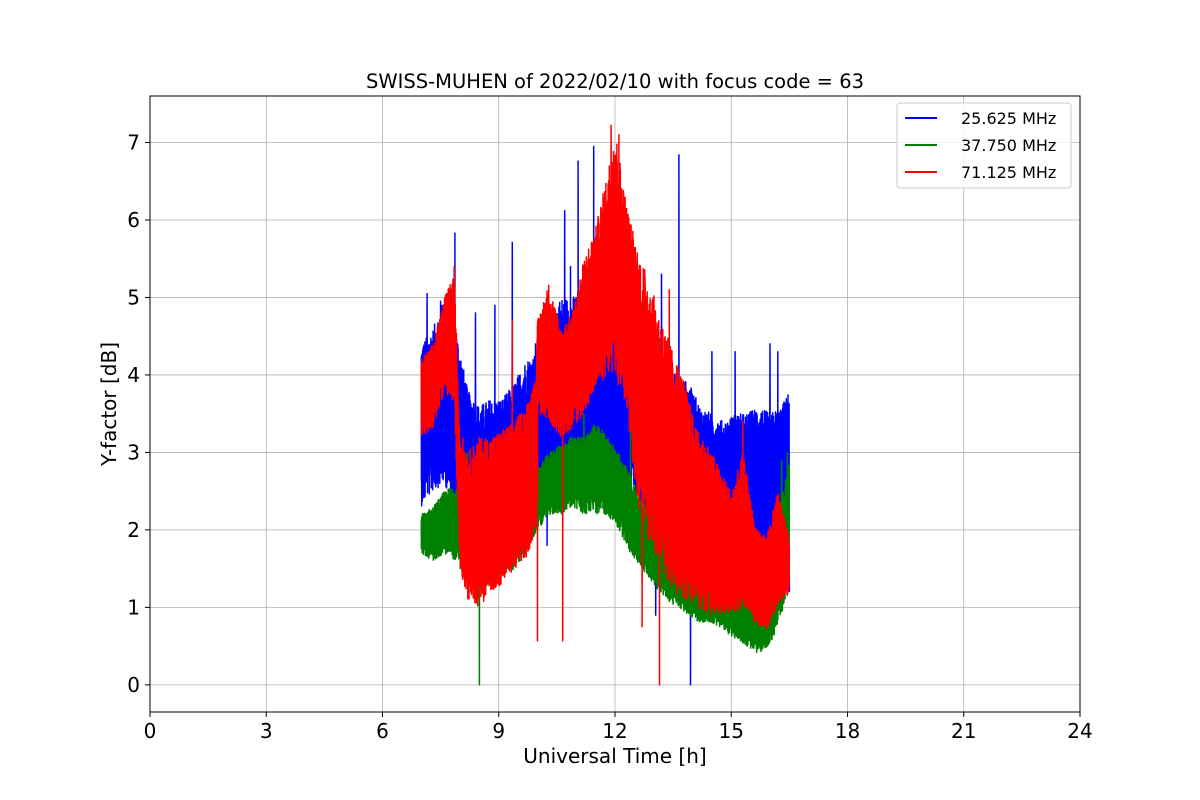 Image resolution: width=1200 pixels, height=800 pixels. What do you see at coordinates (133, 607) in the screenshot?
I see `y-tick-label: 1` at bounding box center [133, 607].